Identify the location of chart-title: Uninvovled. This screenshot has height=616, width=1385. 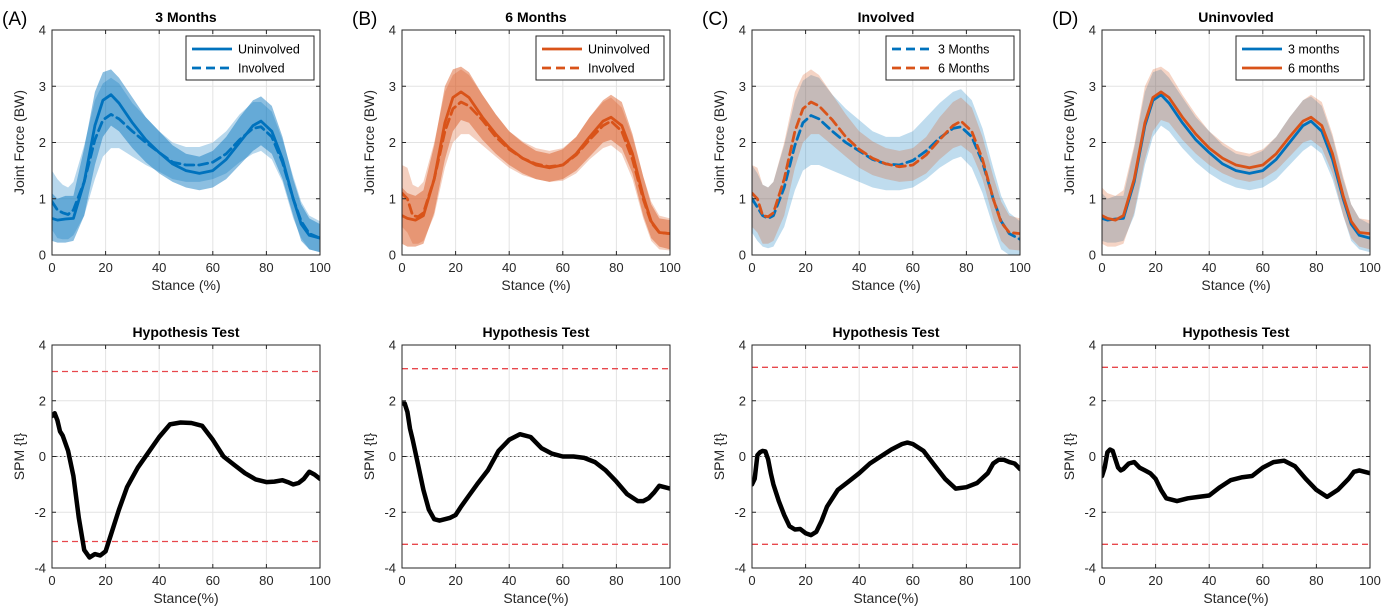
(1235, 17).